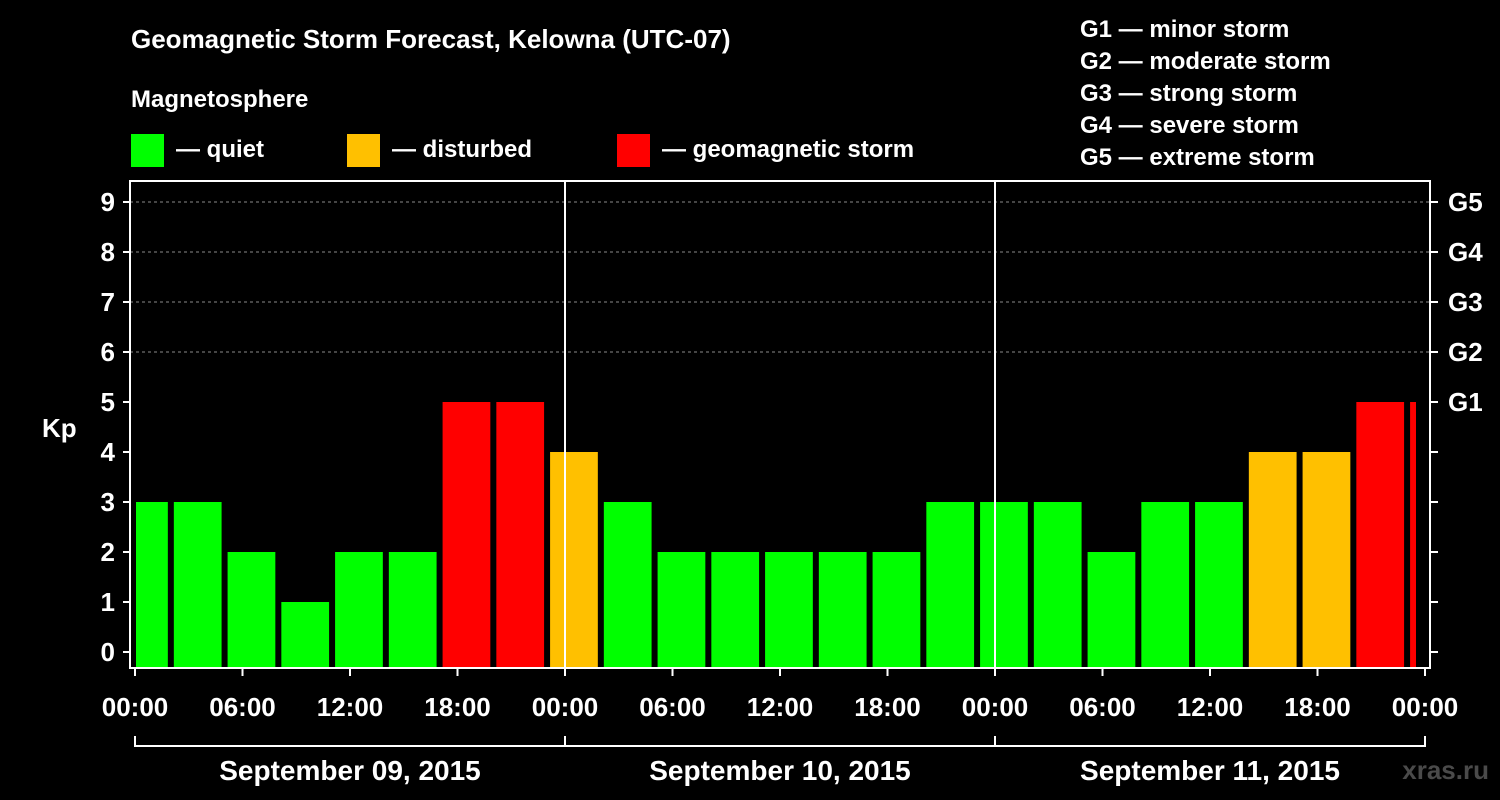  What do you see at coordinates (1465, 402) in the screenshot?
I see `storm-level-label: G1` at bounding box center [1465, 402].